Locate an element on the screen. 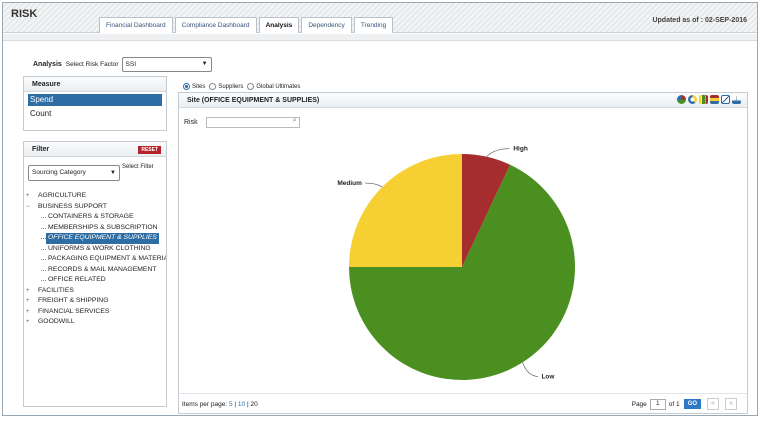  measure-title: Measure is located at coordinates (95, 84).